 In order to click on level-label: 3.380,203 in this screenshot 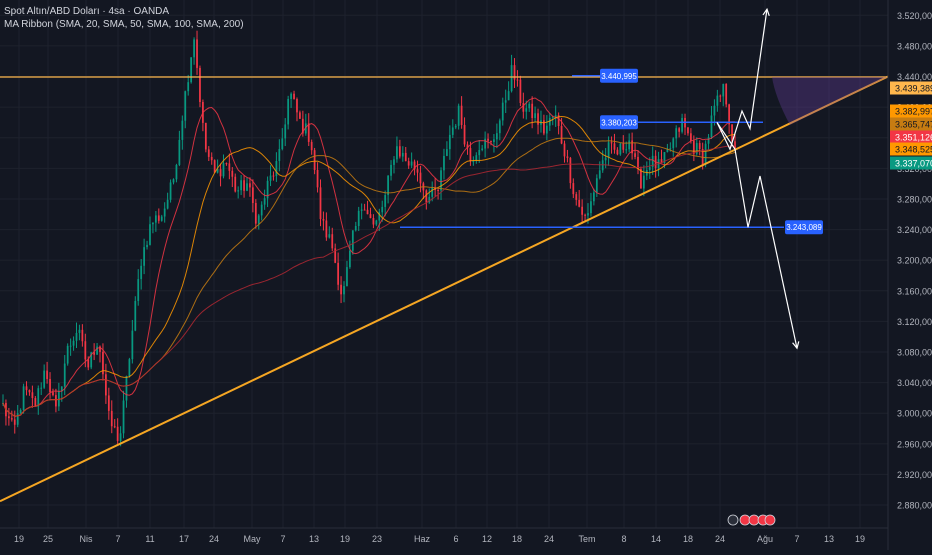, I will do `click(619, 122)`.